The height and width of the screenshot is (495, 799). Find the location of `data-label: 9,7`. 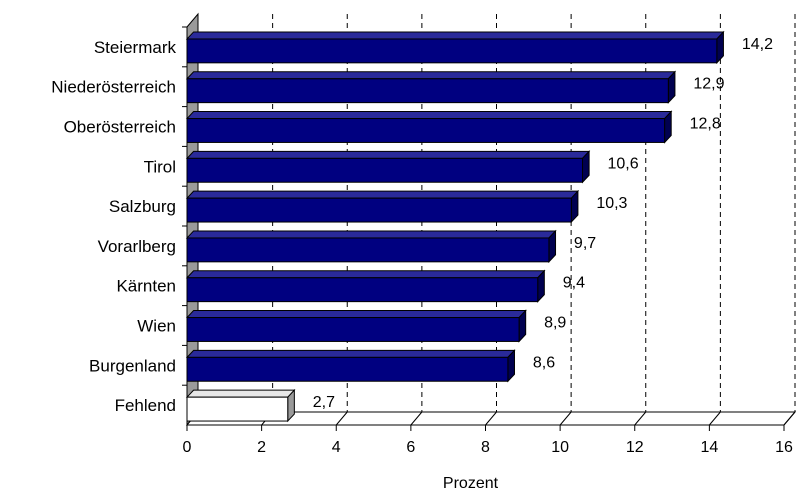

data-label: 9,7 is located at coordinates (585, 243).